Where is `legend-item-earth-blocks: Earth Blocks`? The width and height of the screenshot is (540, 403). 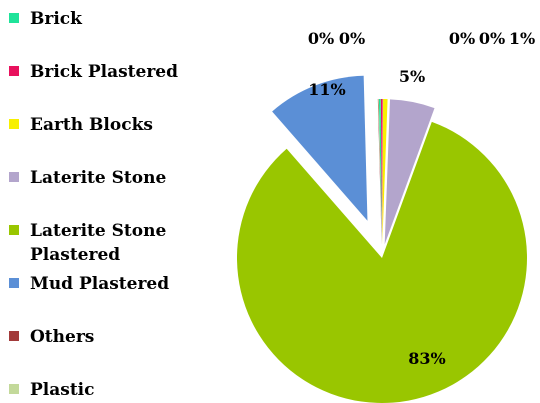
legend-item-earth-blocks: Earth Blocks is located at coordinates (81, 125).